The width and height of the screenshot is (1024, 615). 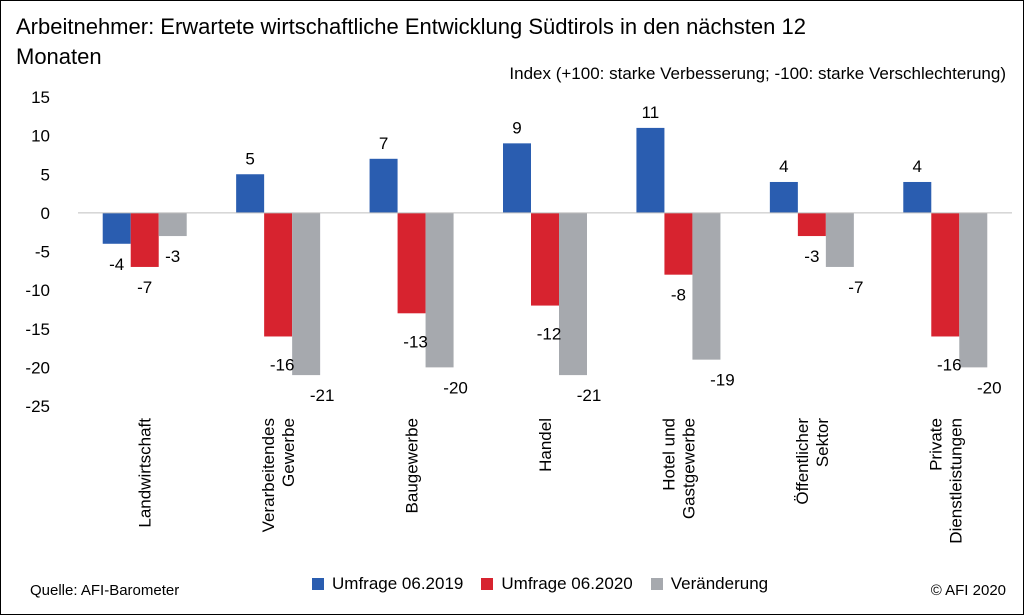 I want to click on x-tick-label: Dienstleistungen, so click(x=955, y=481).